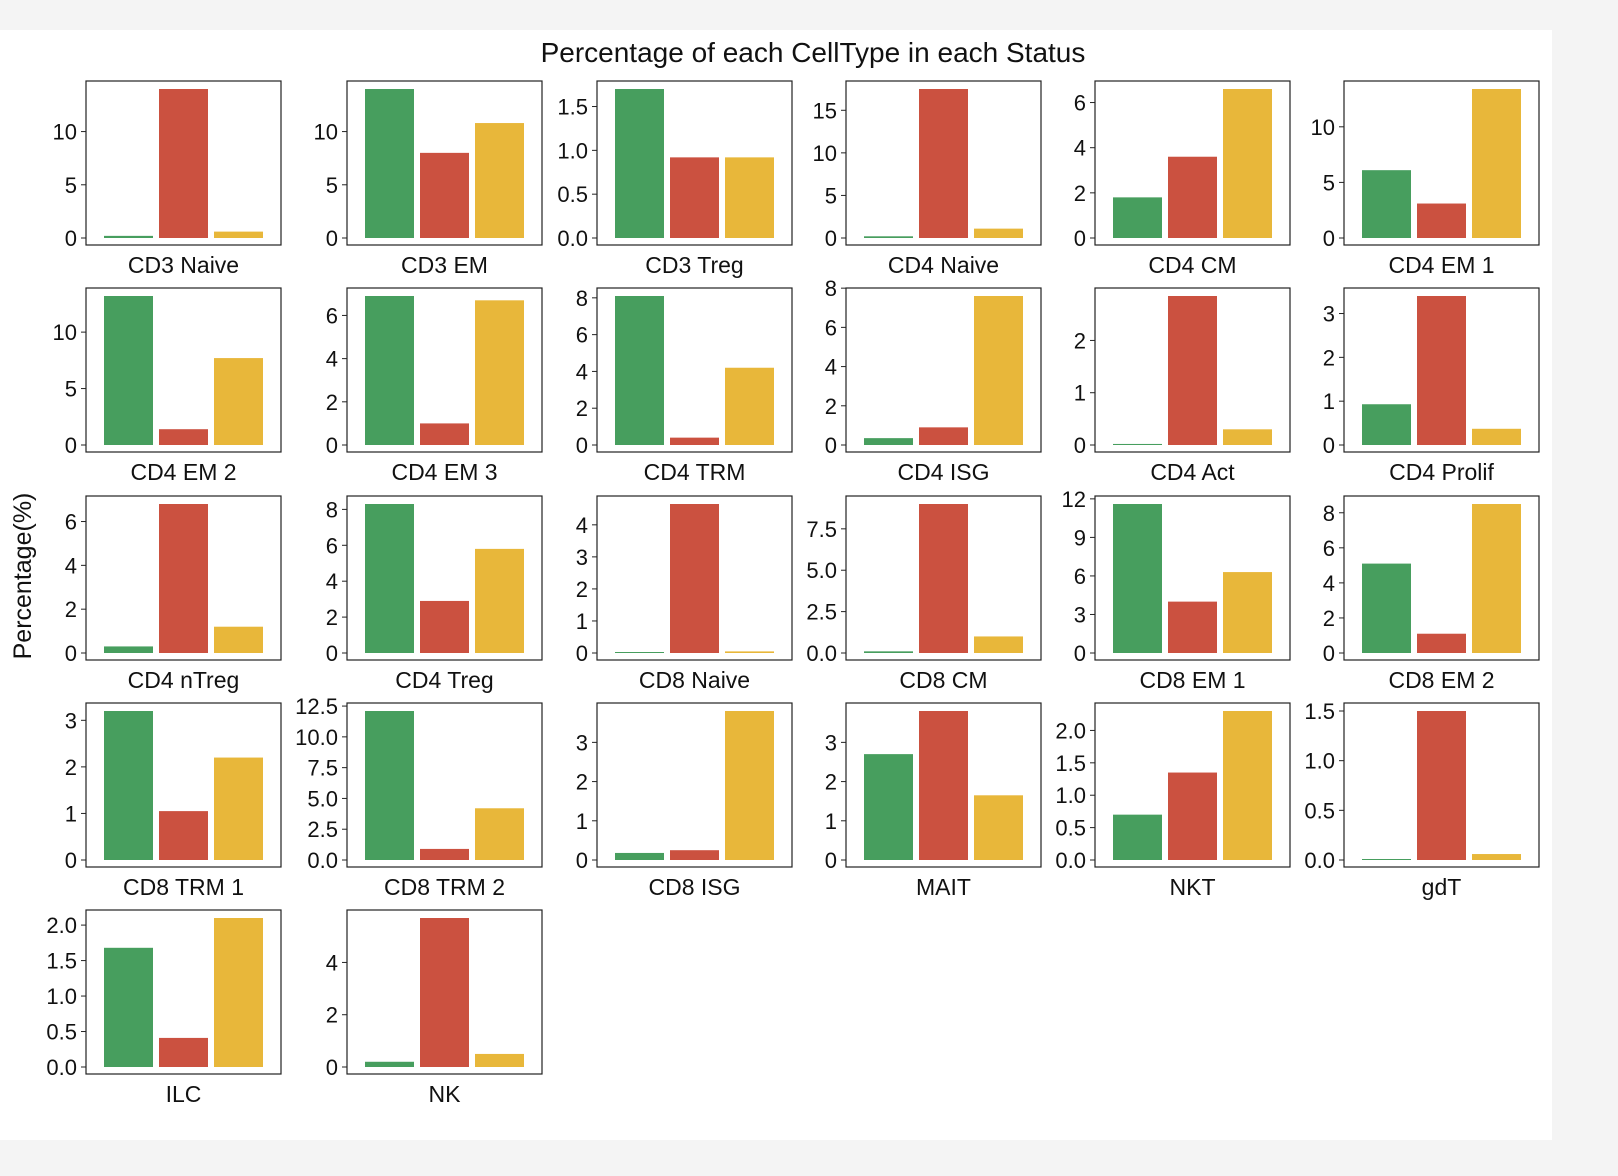 Image resolution: width=1618 pixels, height=1176 pixels. What do you see at coordinates (821, 529) in the screenshot?
I see `y-tick-label: 7.5` at bounding box center [821, 529].